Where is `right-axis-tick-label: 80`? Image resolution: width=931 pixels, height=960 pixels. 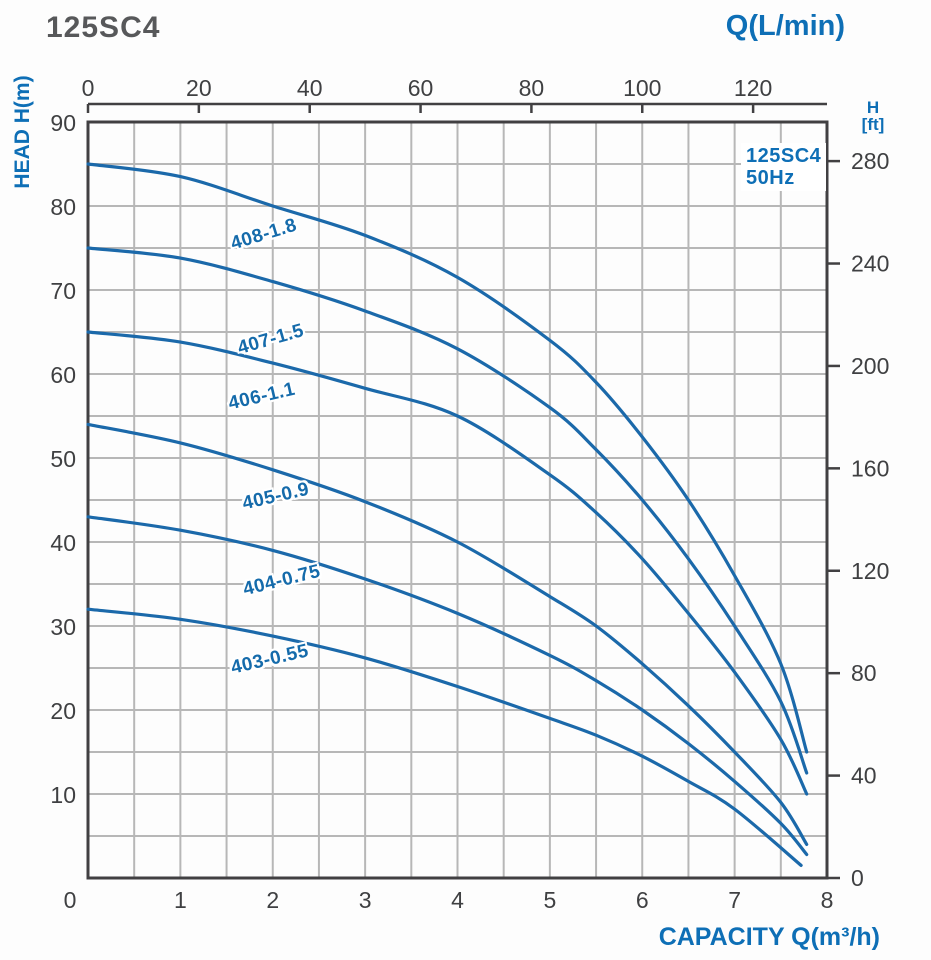
right-axis-tick-label: 80 is located at coordinates (864, 673).